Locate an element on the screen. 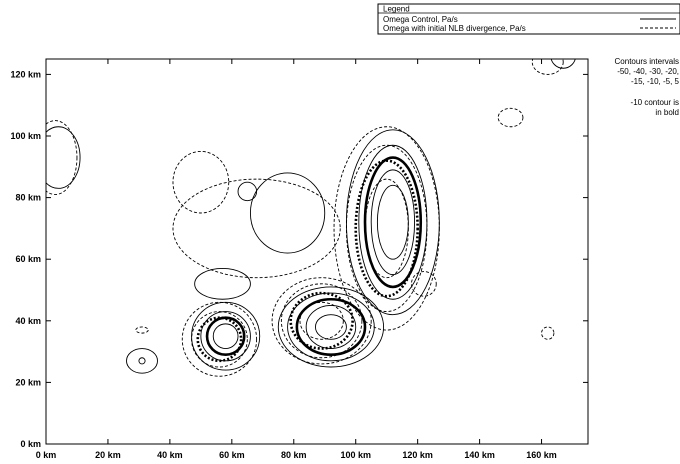  y-tick-label: 40 km is located at coordinates (28, 321).